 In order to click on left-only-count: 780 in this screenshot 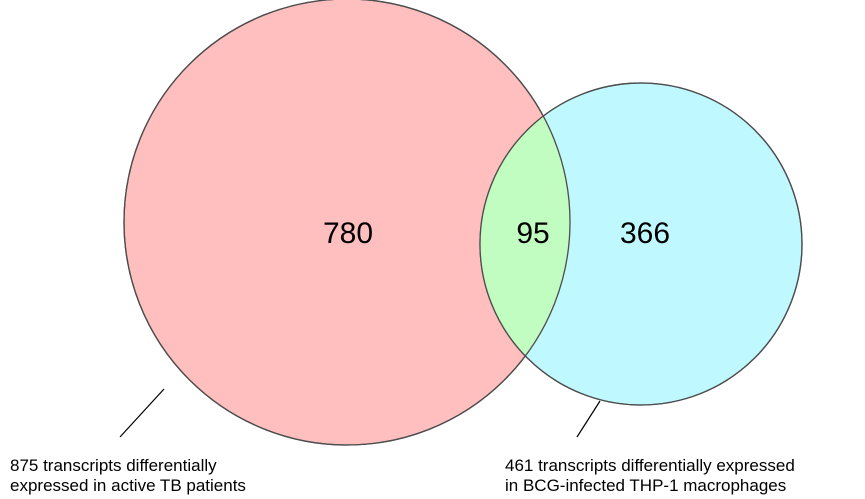, I will do `click(348, 233)`.